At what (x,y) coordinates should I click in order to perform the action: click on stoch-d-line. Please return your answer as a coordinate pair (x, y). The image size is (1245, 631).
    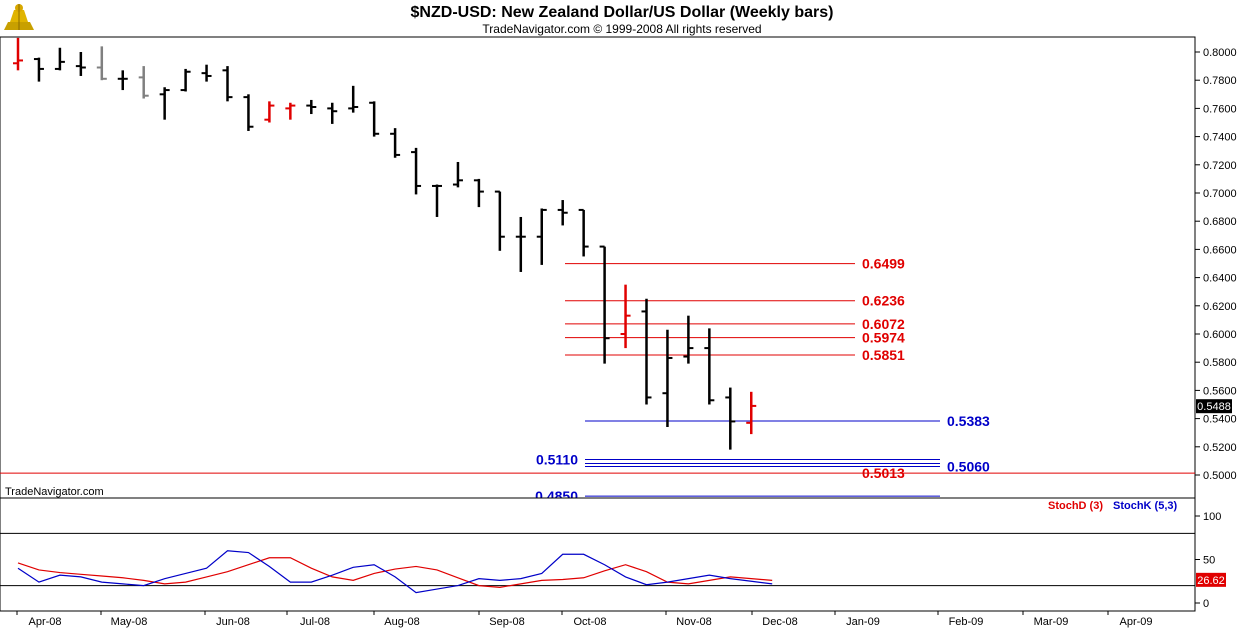
    Looking at the image, I should click on (395, 572).